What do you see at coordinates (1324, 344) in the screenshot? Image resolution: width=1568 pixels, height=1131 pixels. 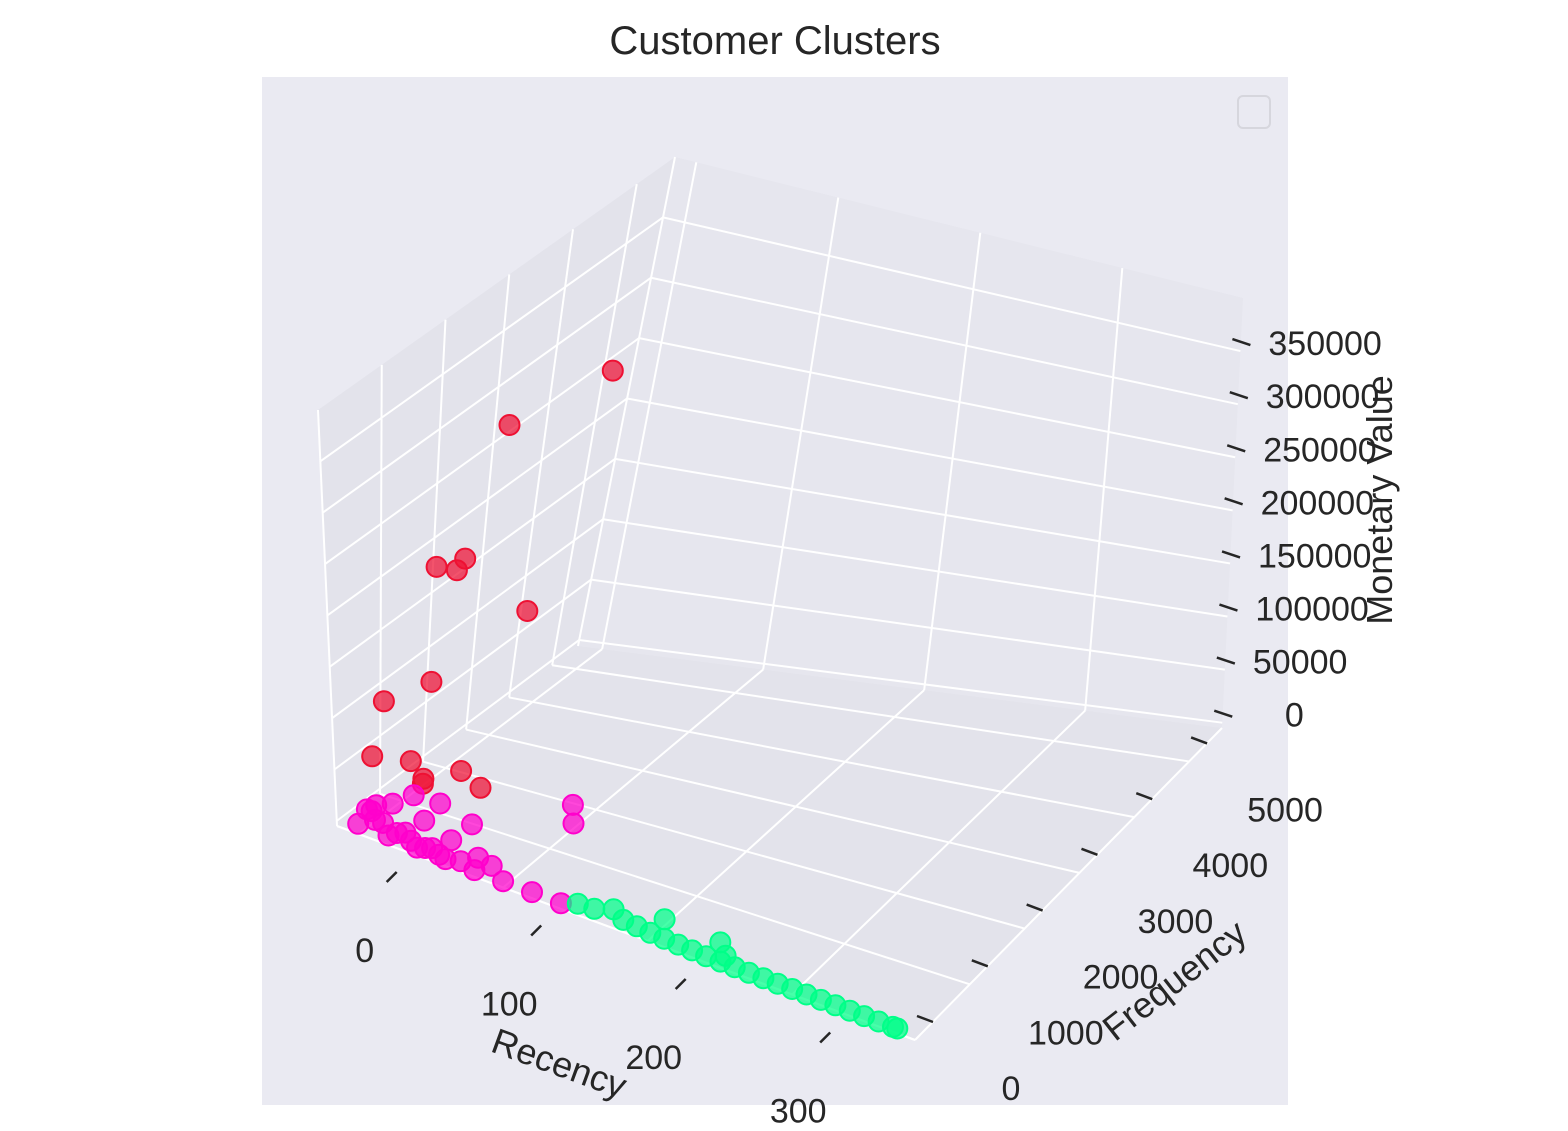 I see `z-tick-label: 350000` at bounding box center [1324, 344].